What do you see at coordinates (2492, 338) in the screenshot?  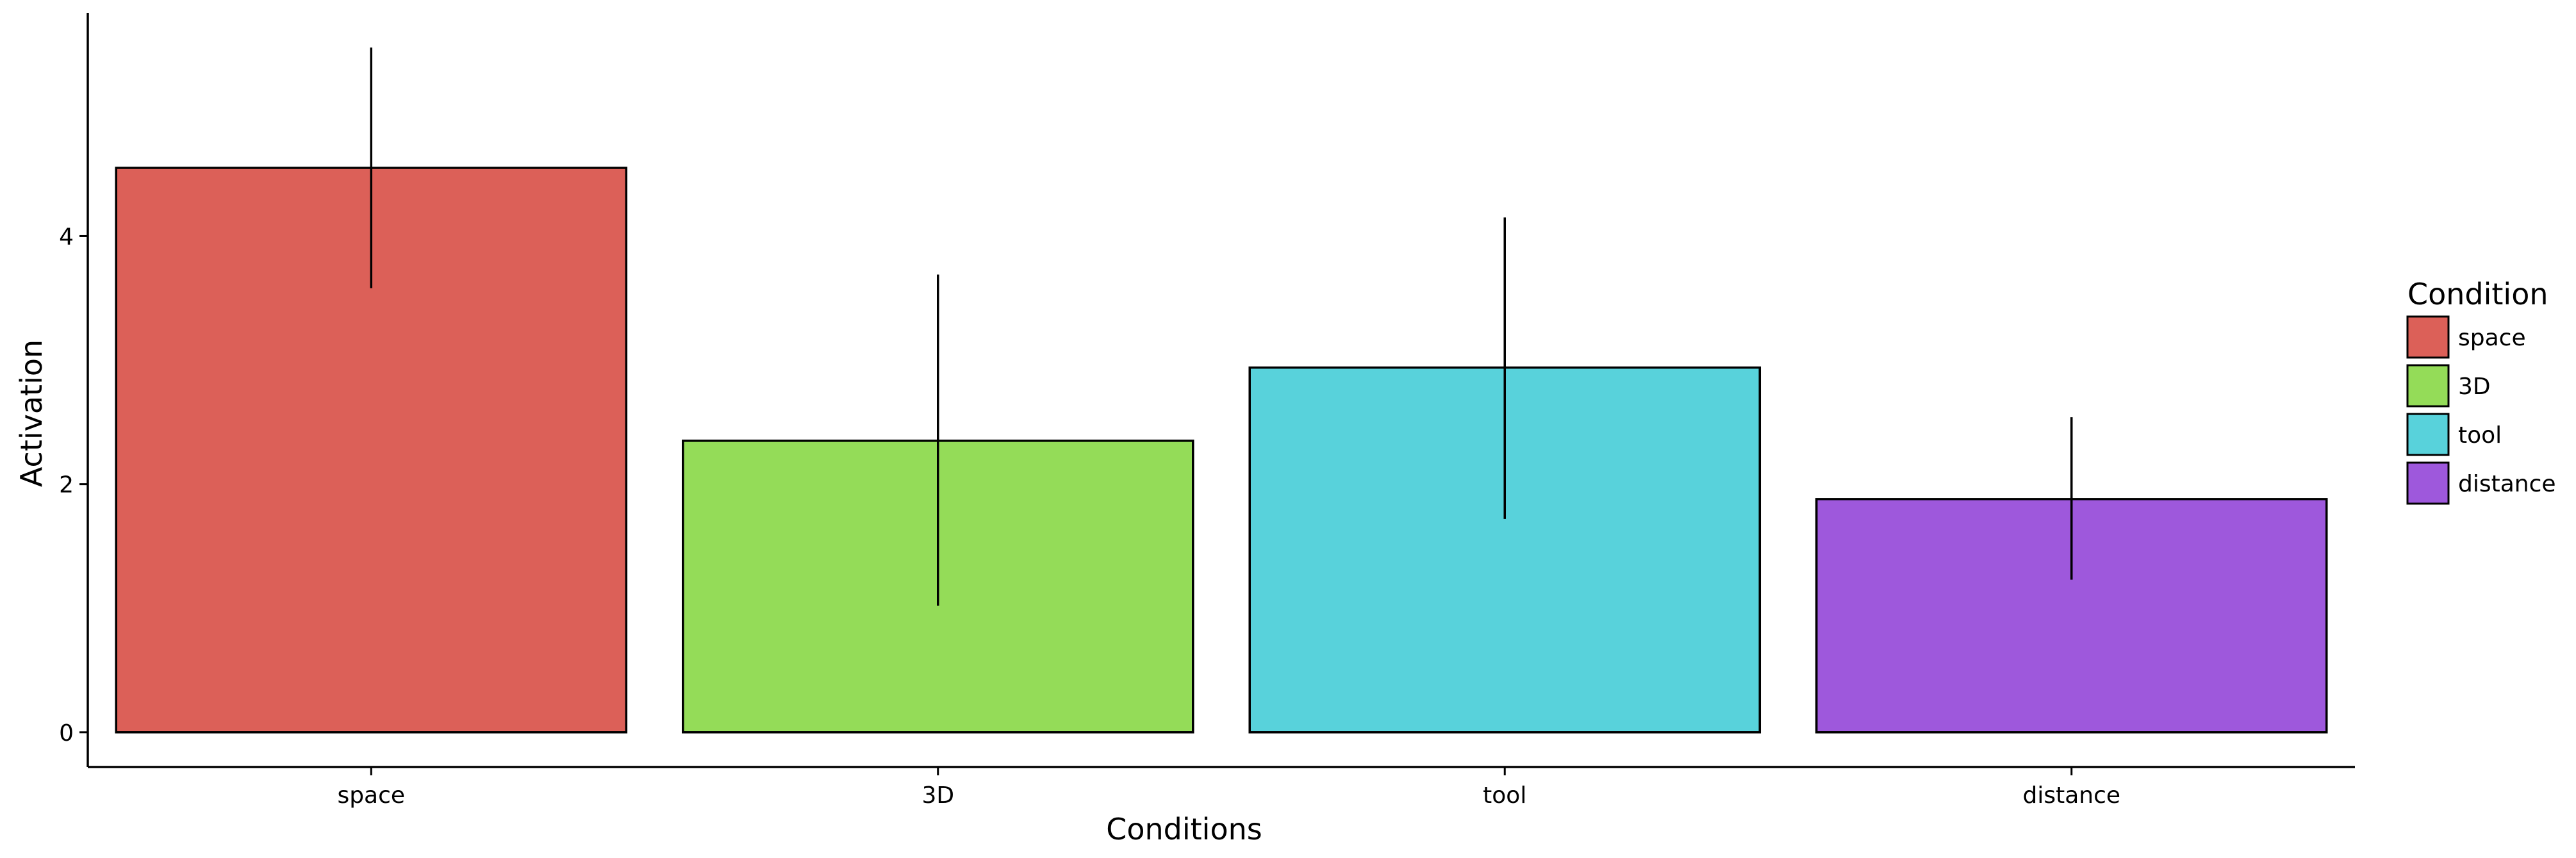 I see `legend-label-space: space` at bounding box center [2492, 338].